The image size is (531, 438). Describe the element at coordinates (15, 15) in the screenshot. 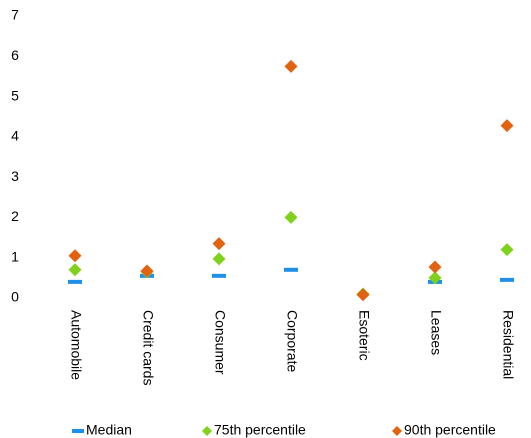

I see `y-tick-label: 7` at that location.